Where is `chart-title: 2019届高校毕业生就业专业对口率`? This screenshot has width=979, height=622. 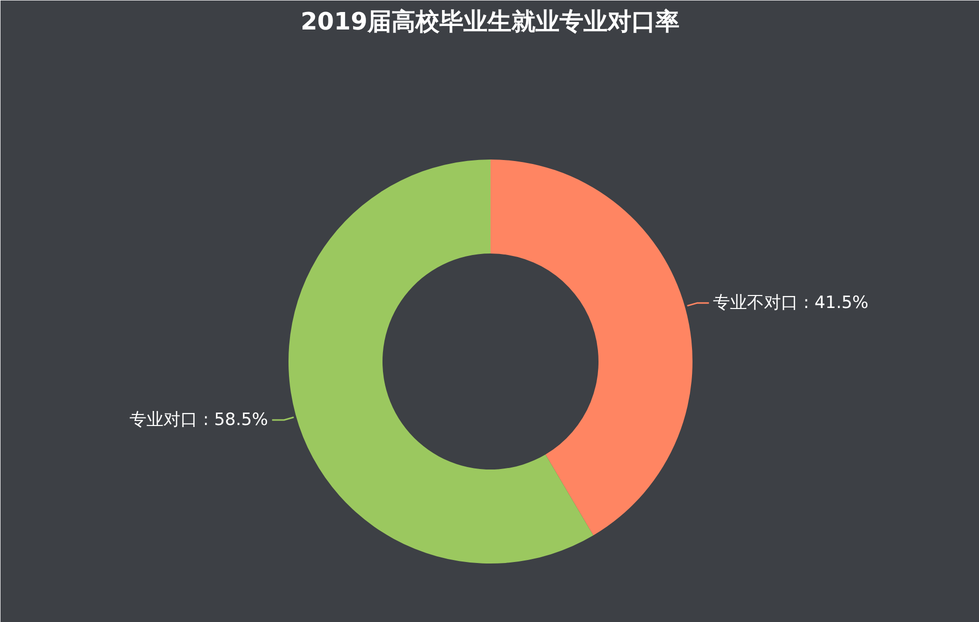
chart-title: 2019届高校毕业生就业专业对口率 is located at coordinates (490, 22).